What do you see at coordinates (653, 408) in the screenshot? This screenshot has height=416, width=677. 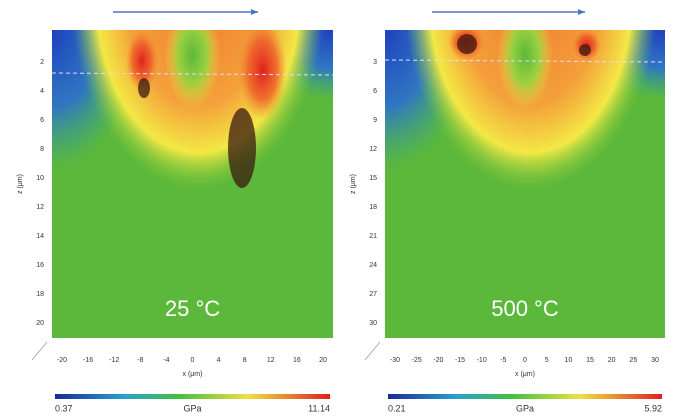 I see `colorbar-max: 5.92` at bounding box center [653, 408].